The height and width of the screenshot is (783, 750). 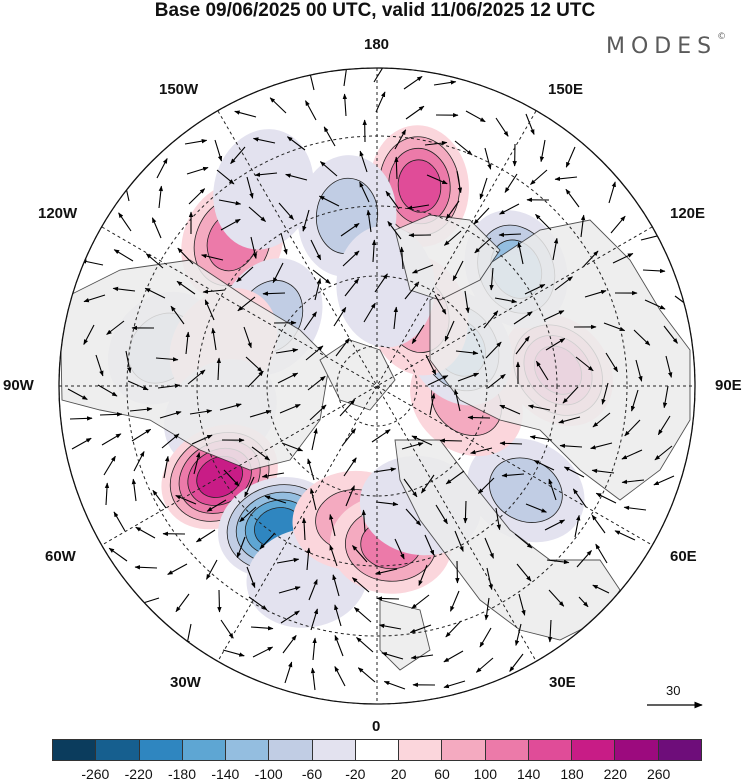 What do you see at coordinates (95, 774) in the screenshot?
I see `colorbar-tick-label: -260` at bounding box center [95, 774].